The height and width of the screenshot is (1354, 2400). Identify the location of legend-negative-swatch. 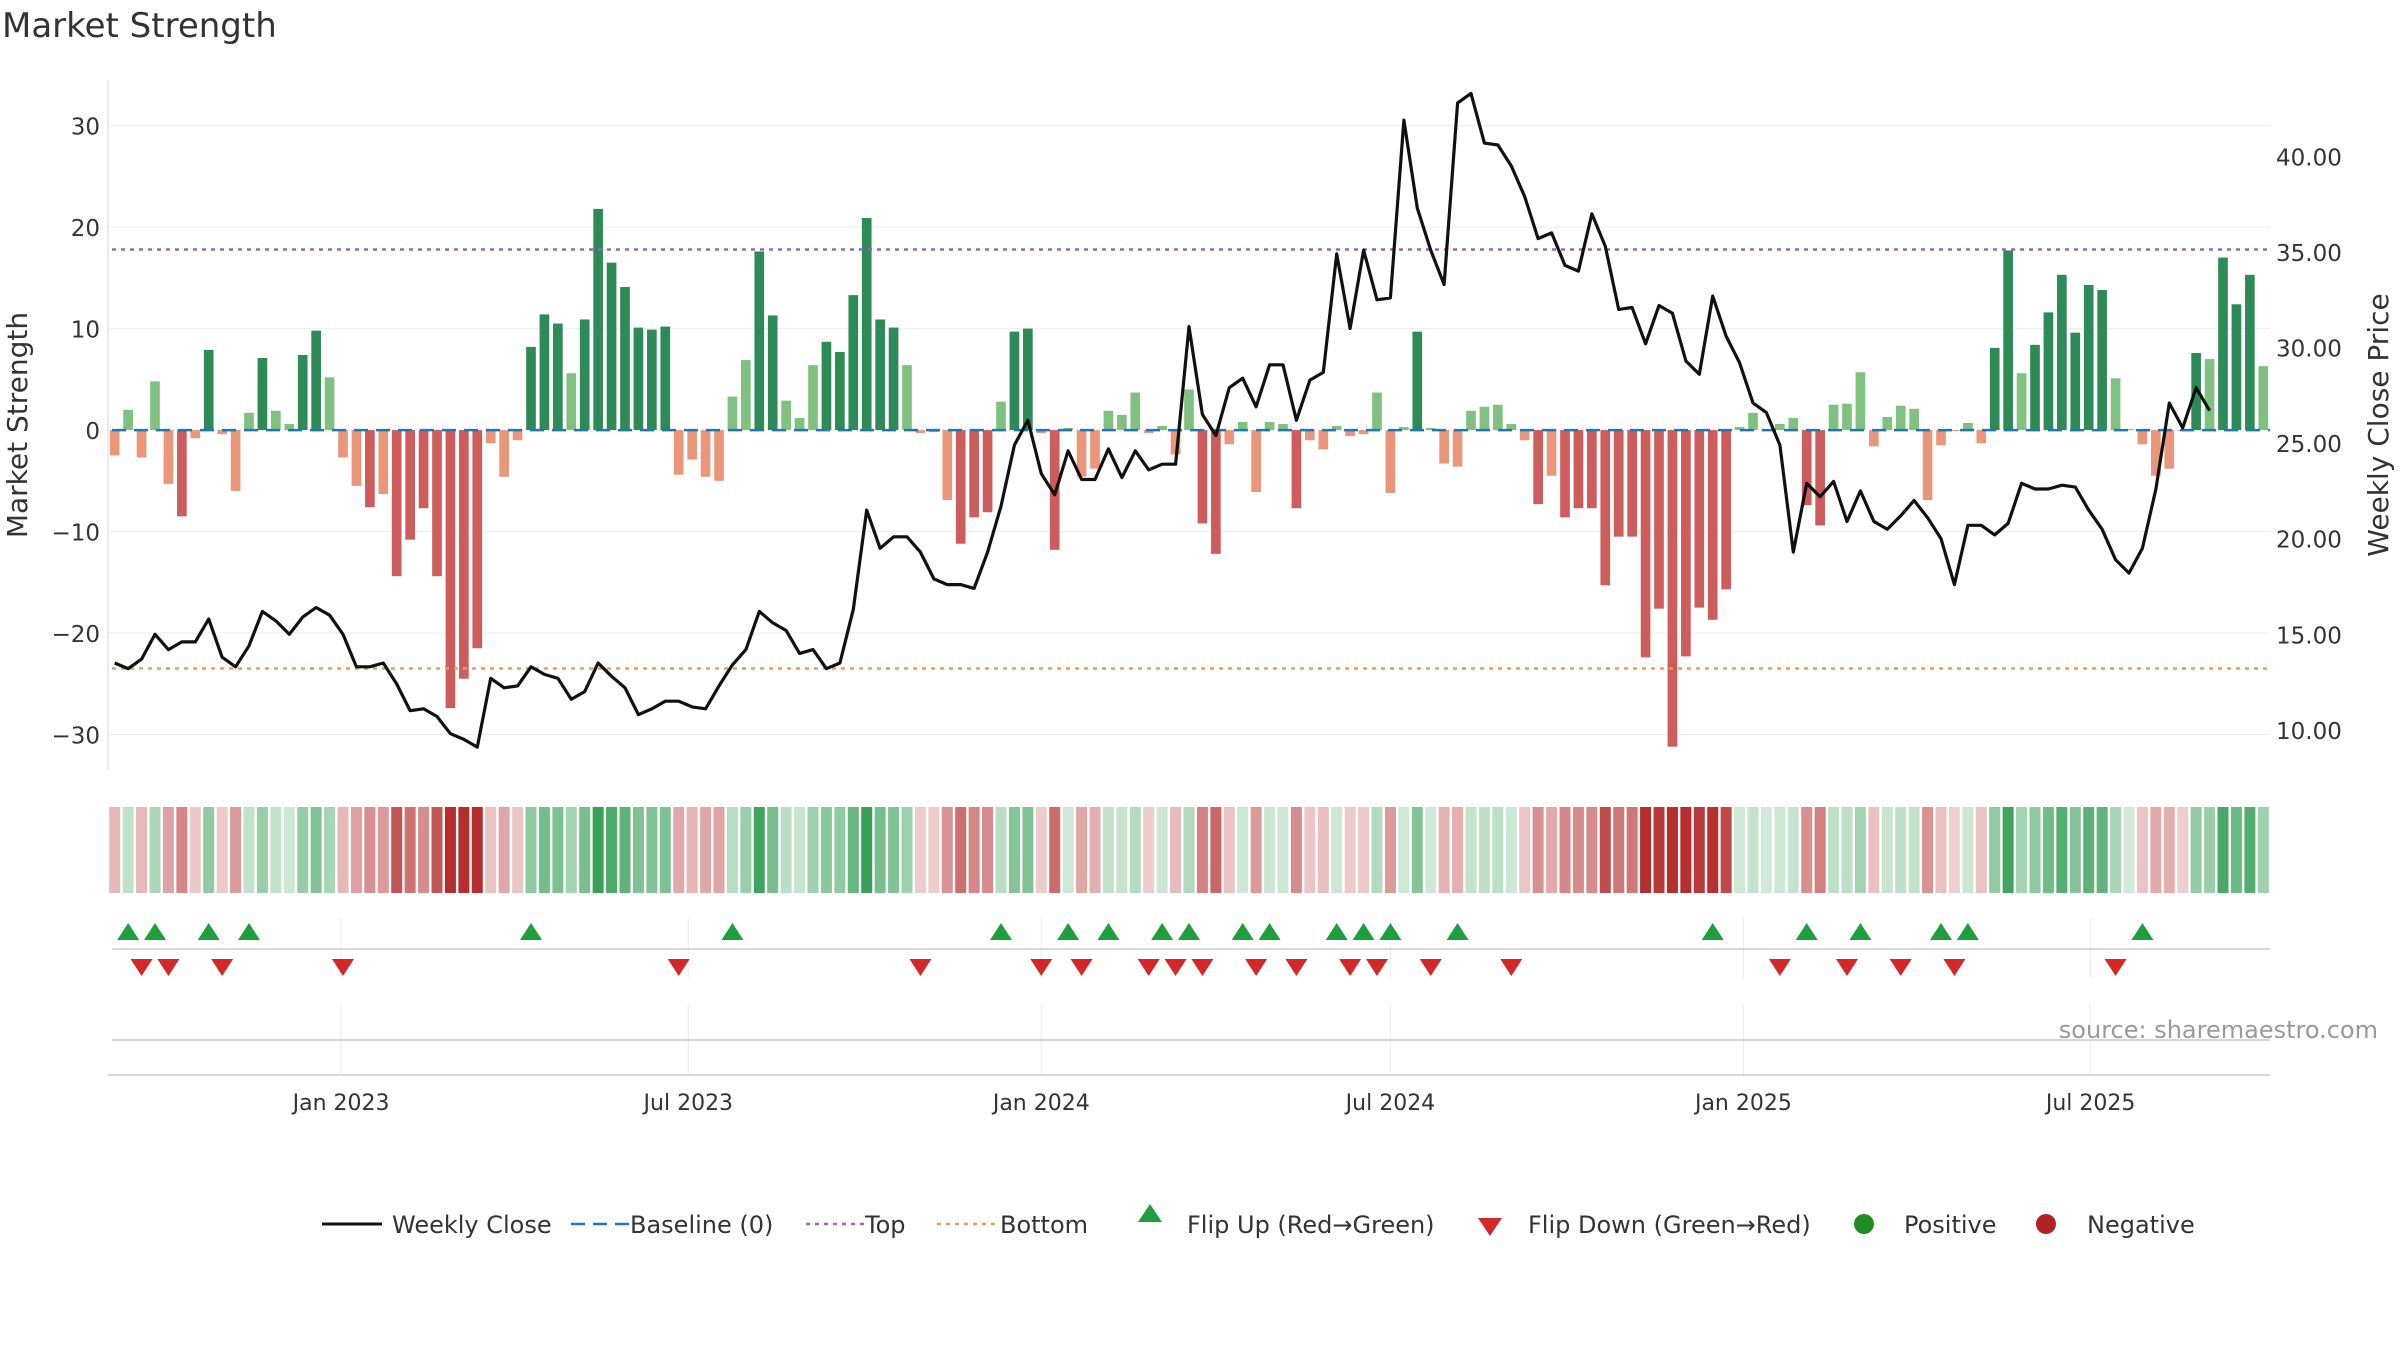
(2046, 1224).